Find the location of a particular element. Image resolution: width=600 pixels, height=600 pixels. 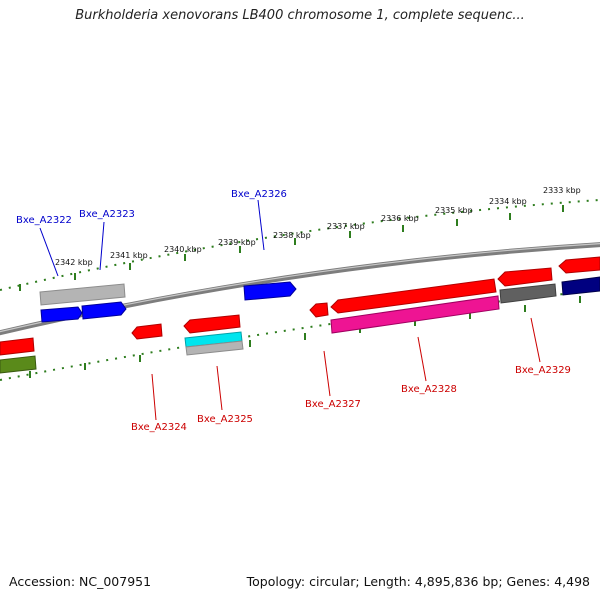

gene-bxe-a2328 is located at coordinates (415, 314).